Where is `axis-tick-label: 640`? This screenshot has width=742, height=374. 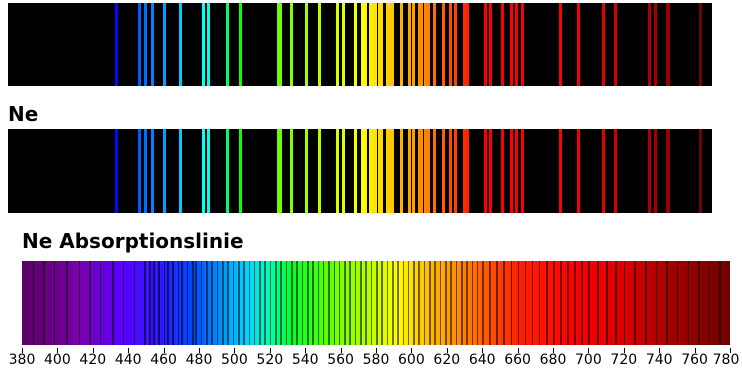 axis-tick-label: 640 is located at coordinates (482, 360).